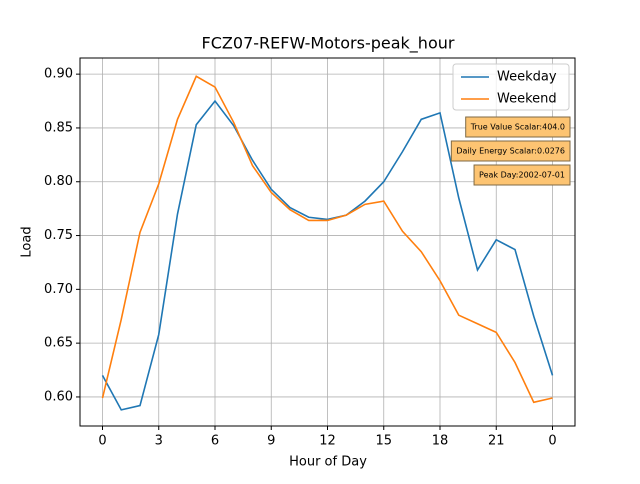 The width and height of the screenshot is (640, 484). What do you see at coordinates (58, 235) in the screenshot?
I see `y-tick-label: 0.75` at bounding box center [58, 235].